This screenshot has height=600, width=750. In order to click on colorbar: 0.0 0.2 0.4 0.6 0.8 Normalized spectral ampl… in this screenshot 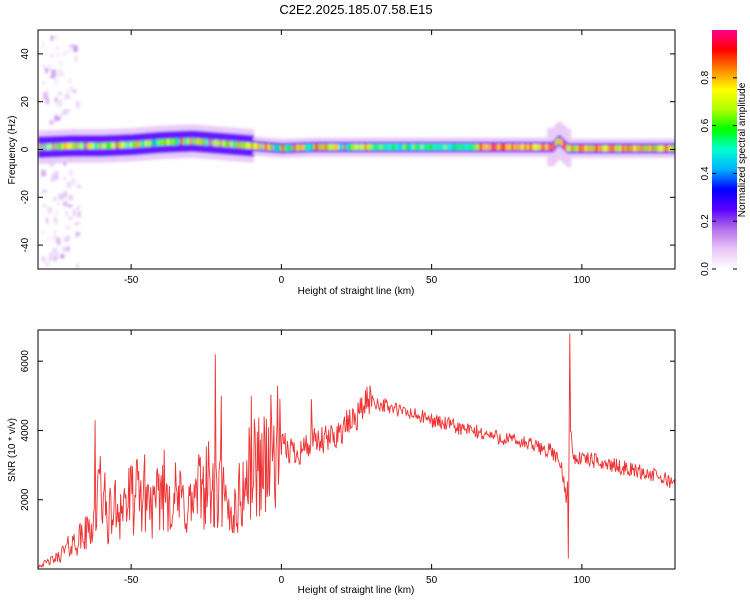, I will do `click(724, 153)`.